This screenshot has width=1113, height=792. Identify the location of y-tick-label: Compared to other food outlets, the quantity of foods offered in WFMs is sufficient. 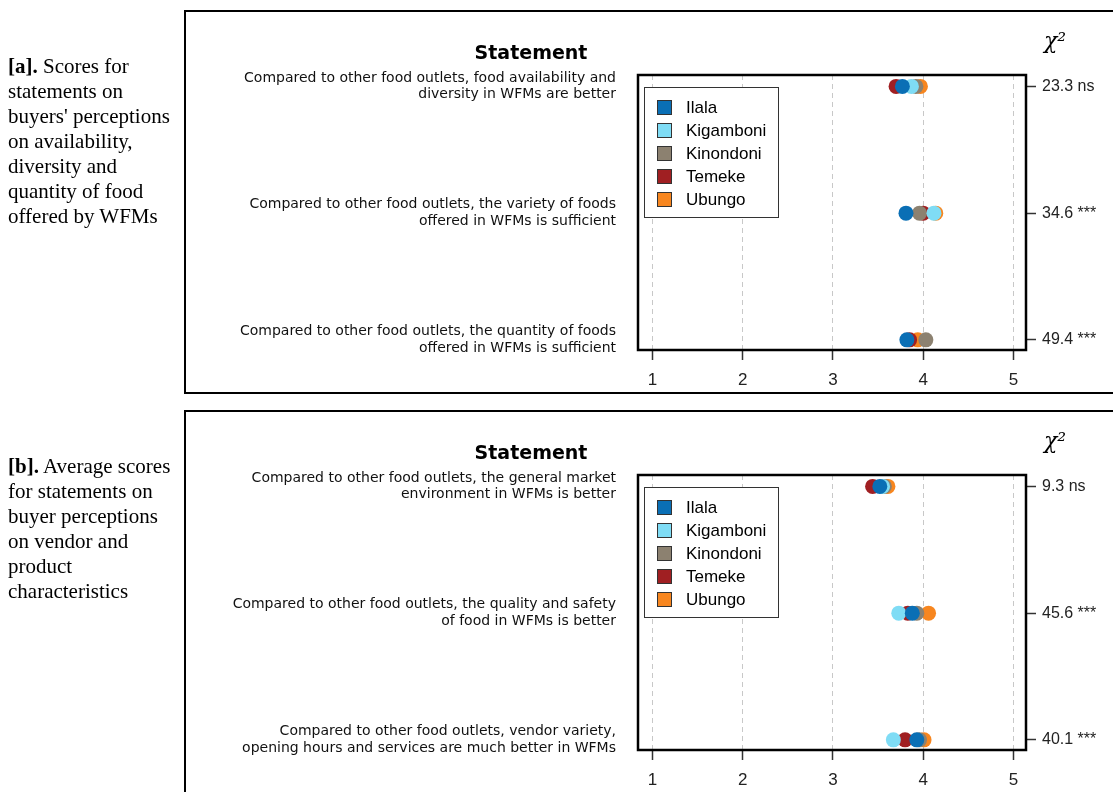
(428, 338).